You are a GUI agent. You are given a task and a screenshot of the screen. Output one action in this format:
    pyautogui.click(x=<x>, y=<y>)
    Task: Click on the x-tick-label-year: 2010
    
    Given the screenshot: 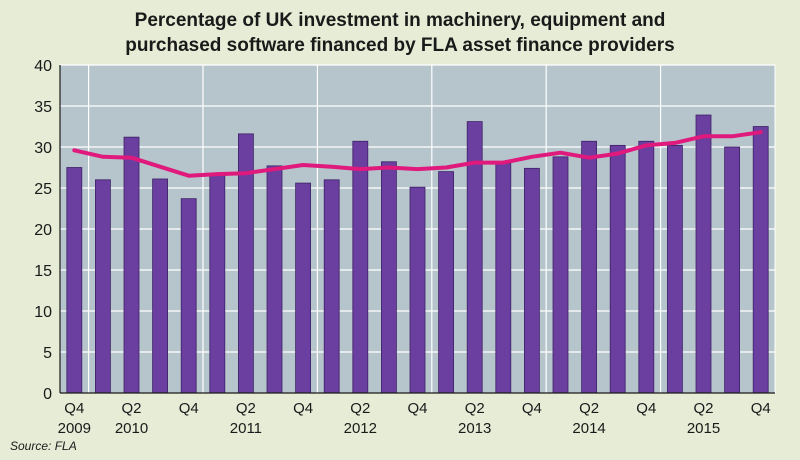 What is the action you would take?
    pyautogui.click(x=131, y=428)
    